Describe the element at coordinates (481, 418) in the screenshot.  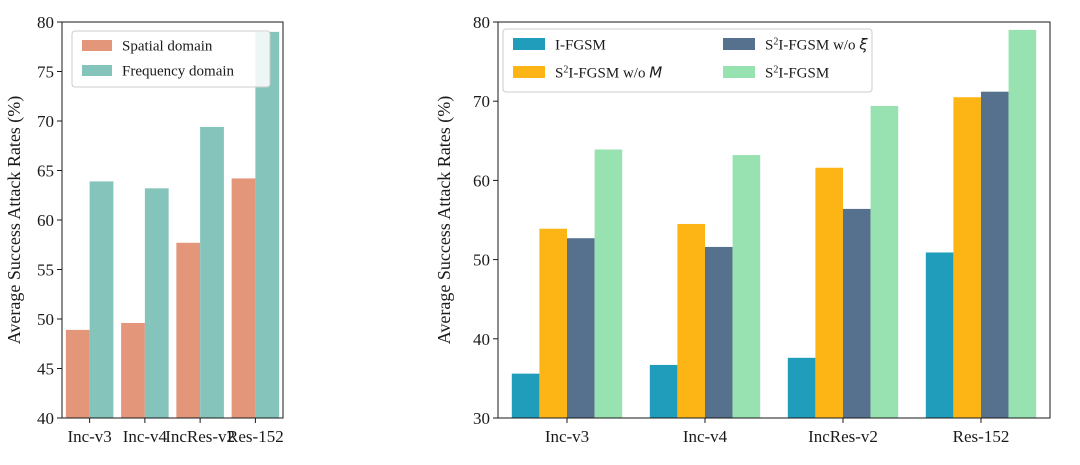
I see `y-tick-label: 30` at that location.